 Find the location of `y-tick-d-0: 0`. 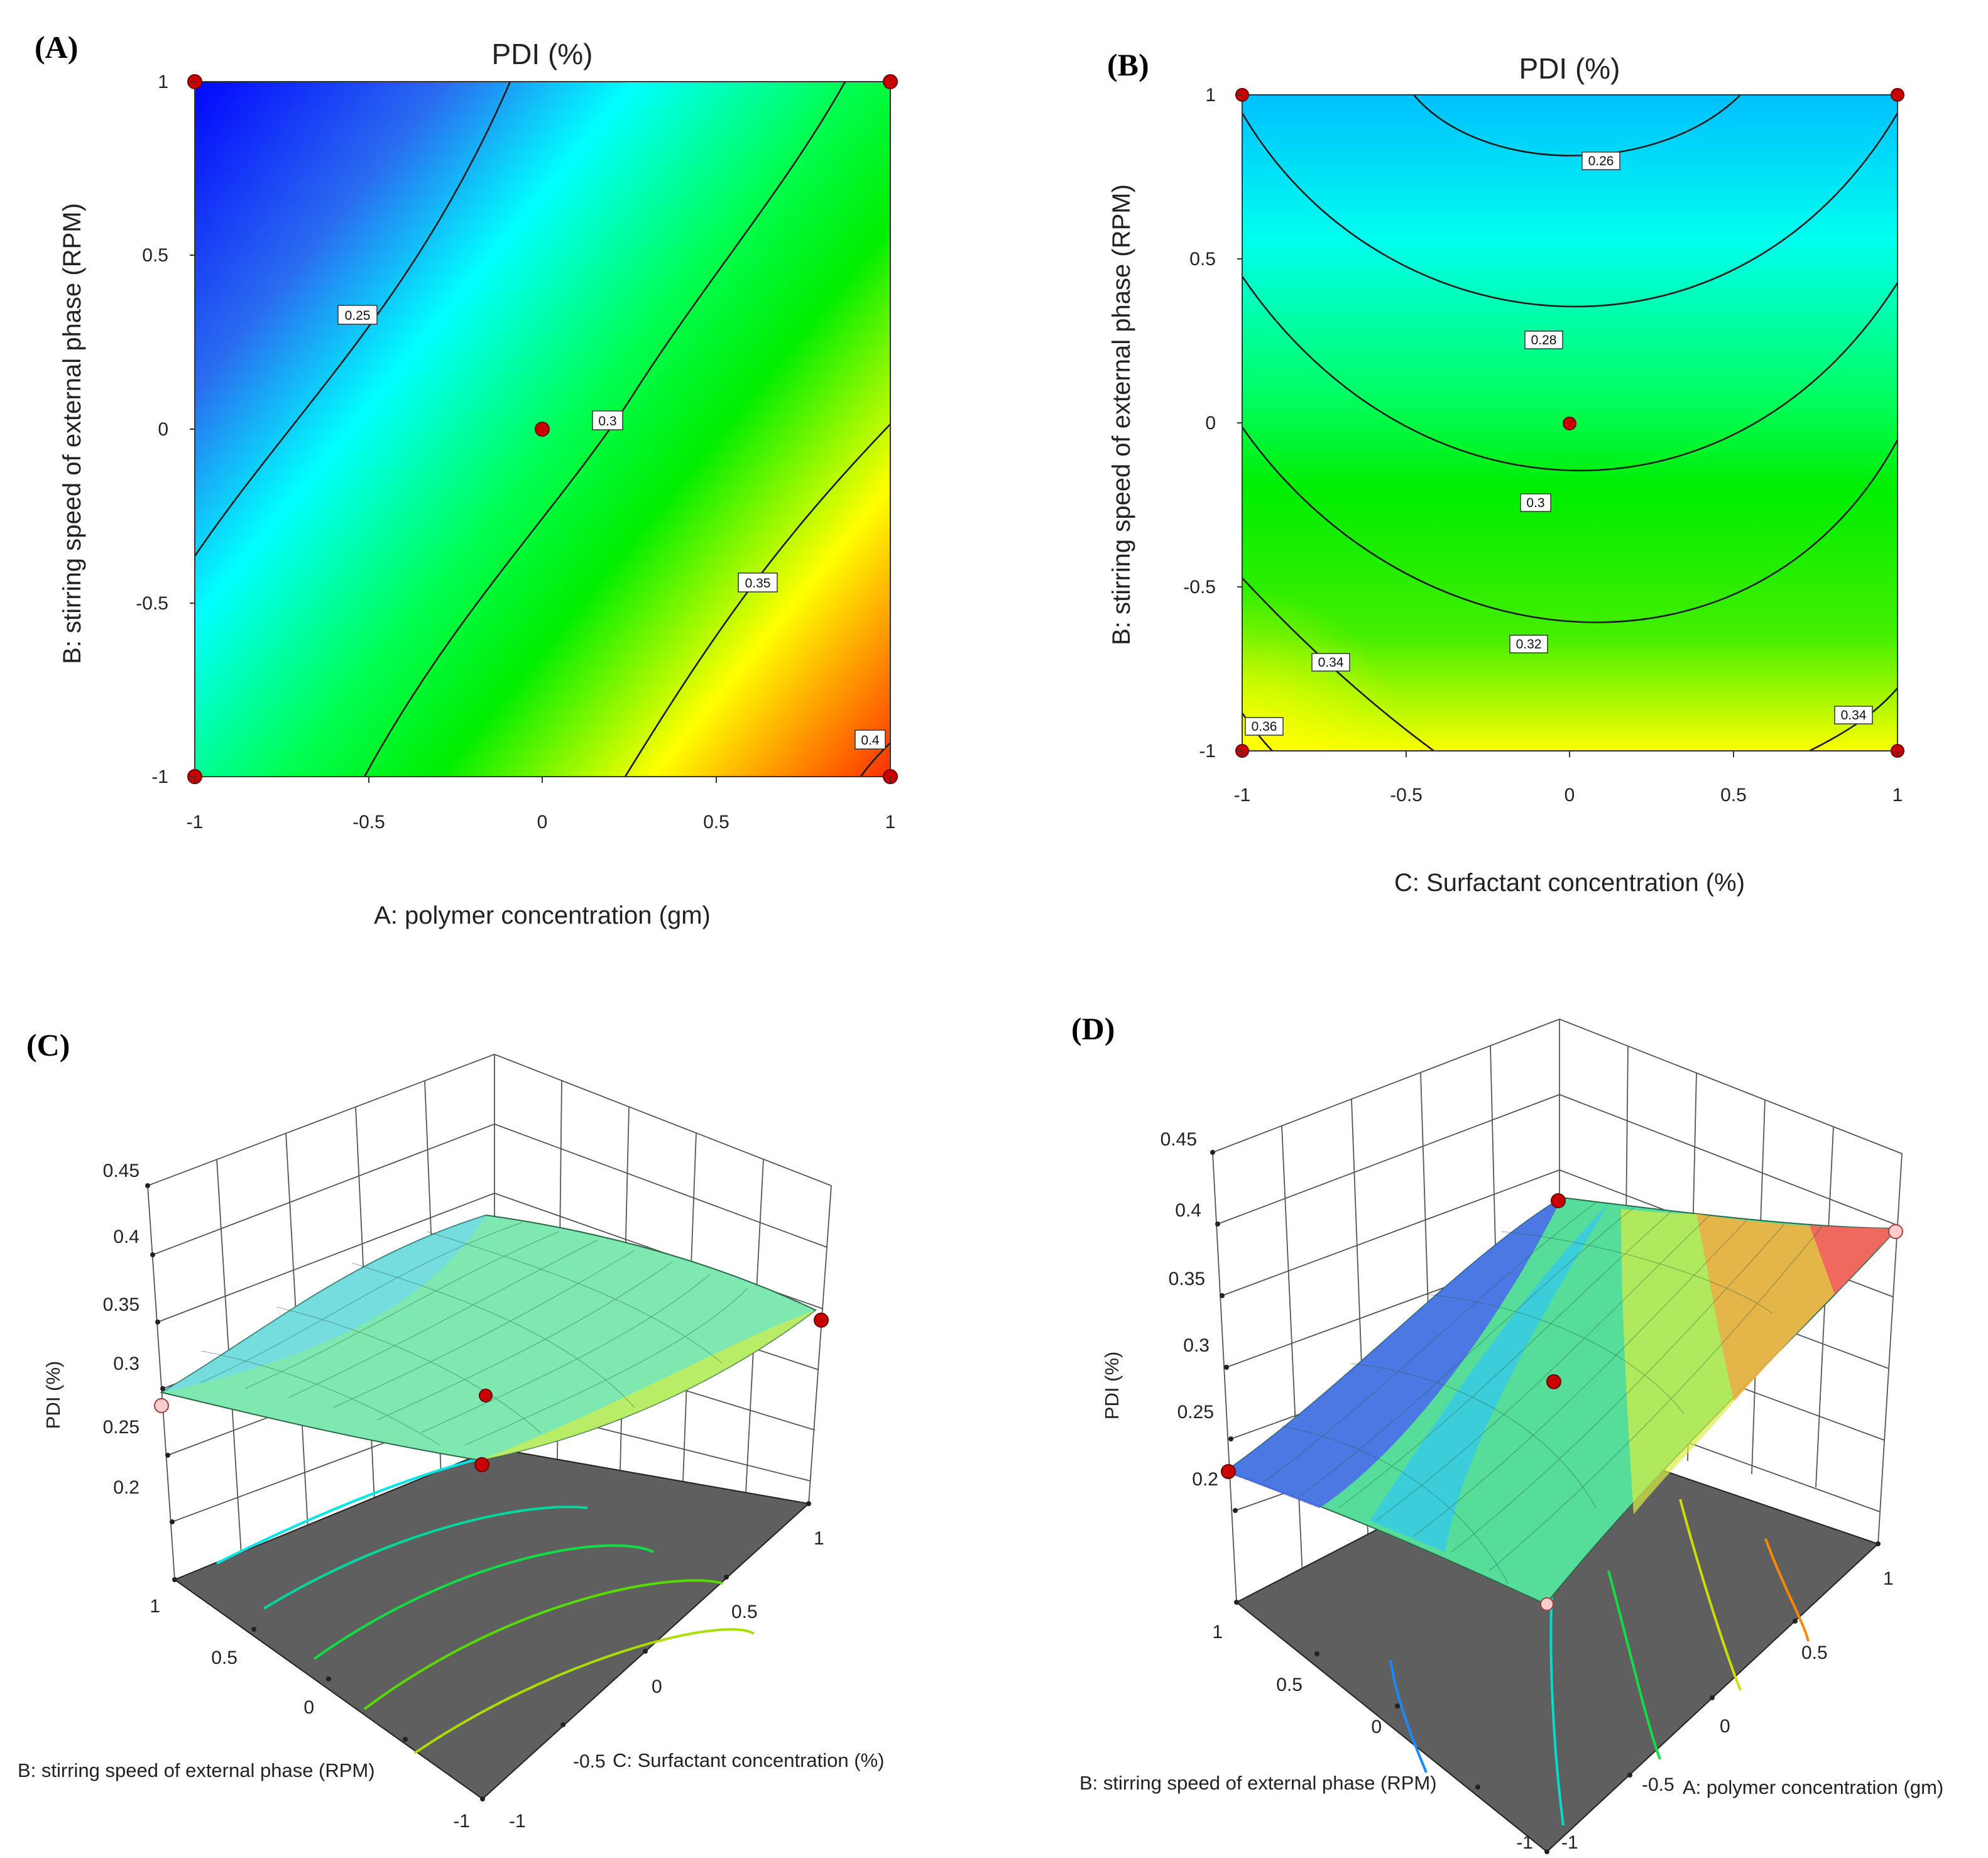

y-tick-d-0: 0 is located at coordinates (1376, 1727).